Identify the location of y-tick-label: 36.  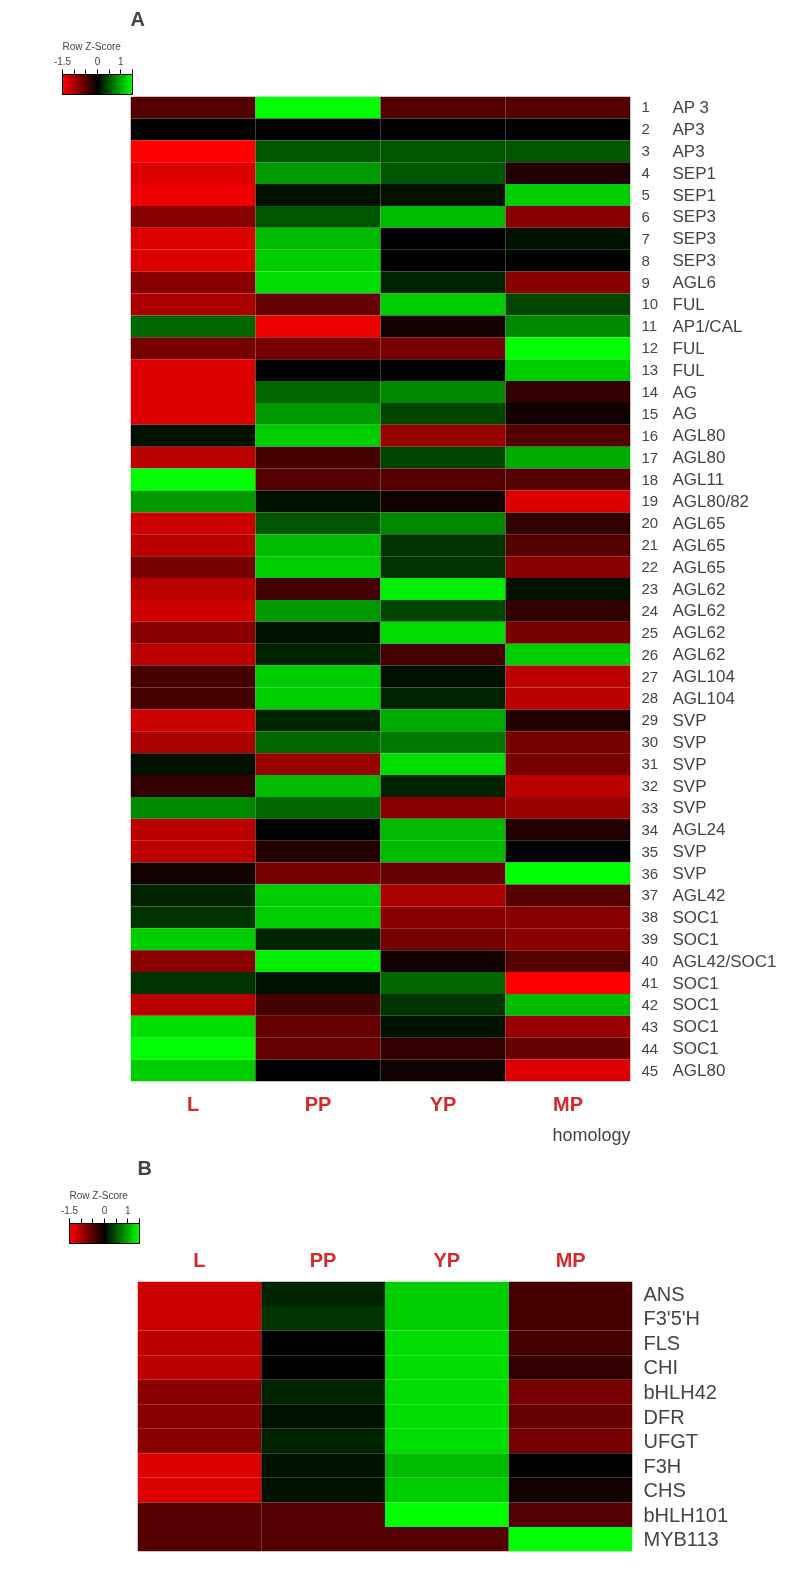
(650, 873).